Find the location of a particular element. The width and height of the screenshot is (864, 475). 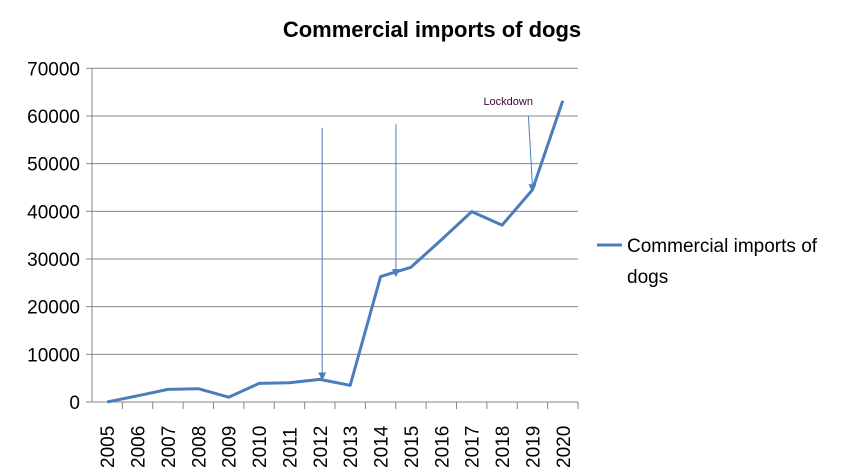

y-tick-label: 30000 is located at coordinates (53, 260).